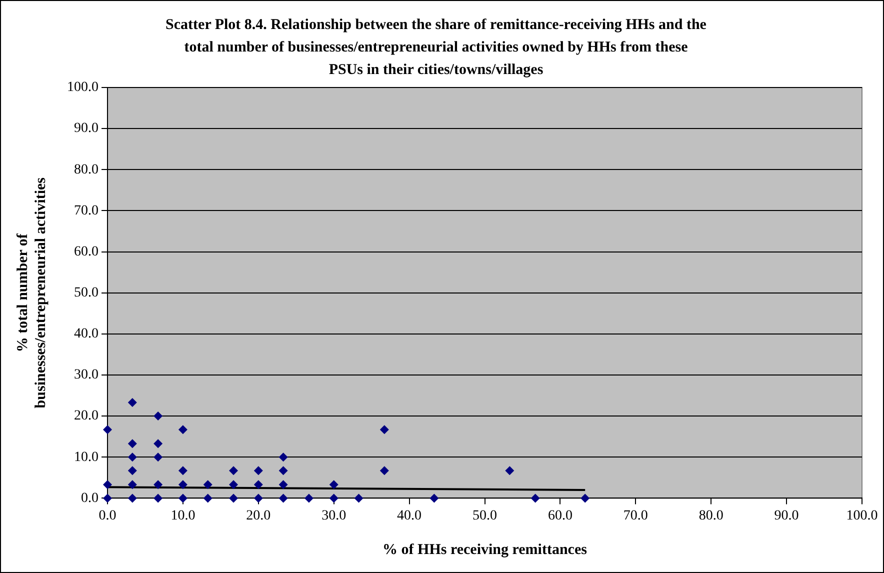 The width and height of the screenshot is (884, 573). Describe the element at coordinates (86, 210) in the screenshot. I see `y-tick-label: 70.0` at that location.